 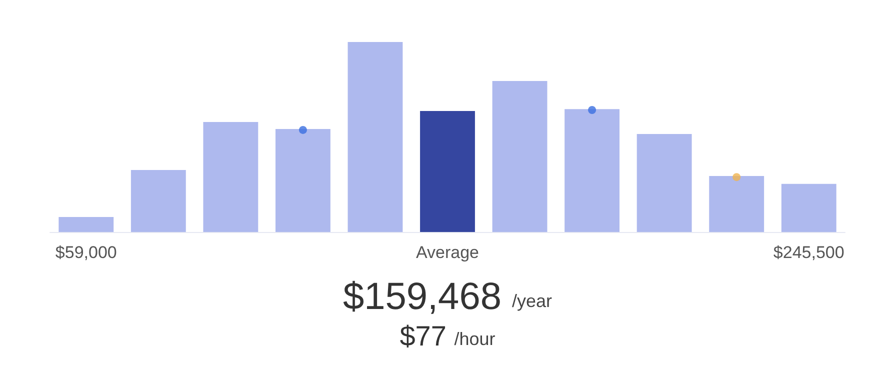 I want to click on x-tick-label: $59,000, so click(x=86, y=252).